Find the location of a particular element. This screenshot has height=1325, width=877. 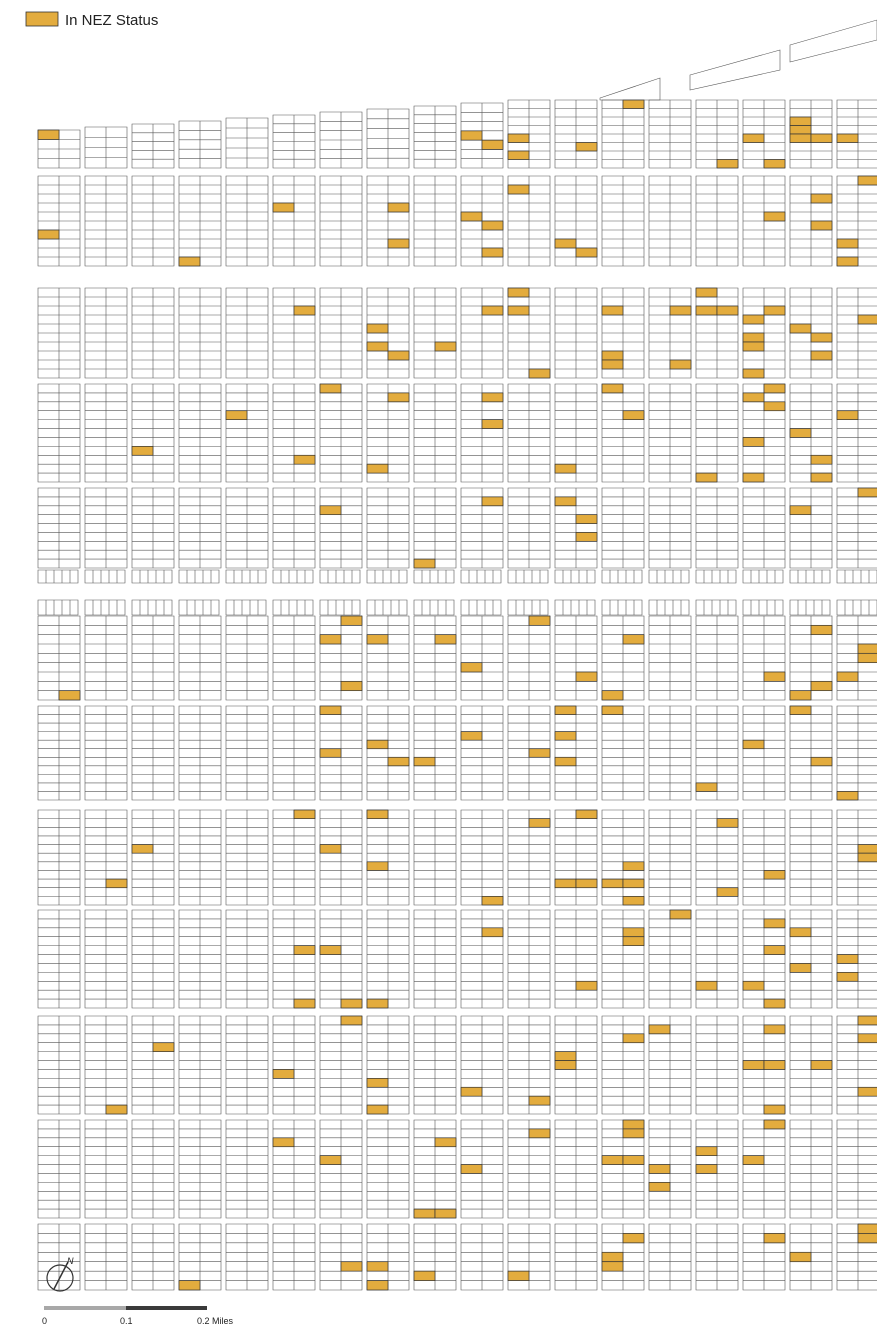

scale-label: 0.2 Miles is located at coordinates (215, 1320).